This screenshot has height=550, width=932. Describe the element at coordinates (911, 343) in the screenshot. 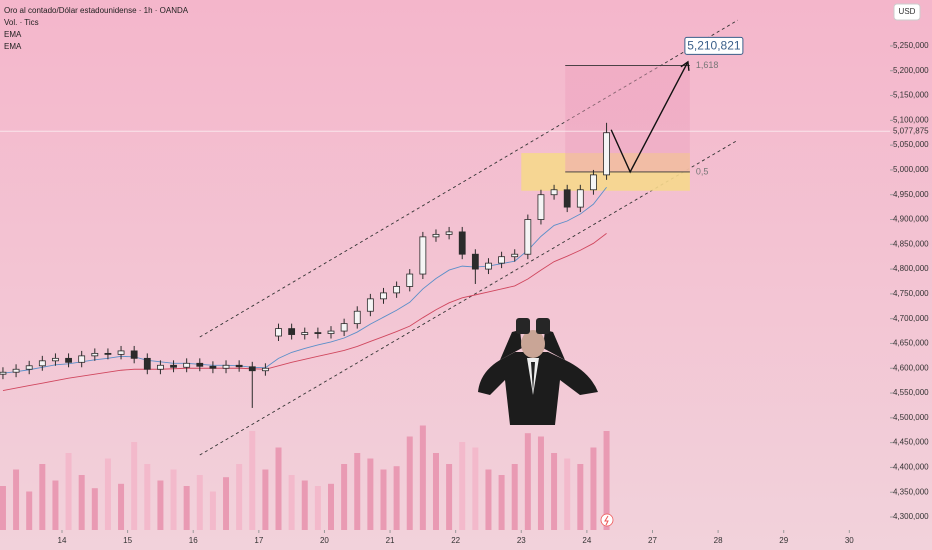

I see `y-tick-label: 4,650,000` at that location.